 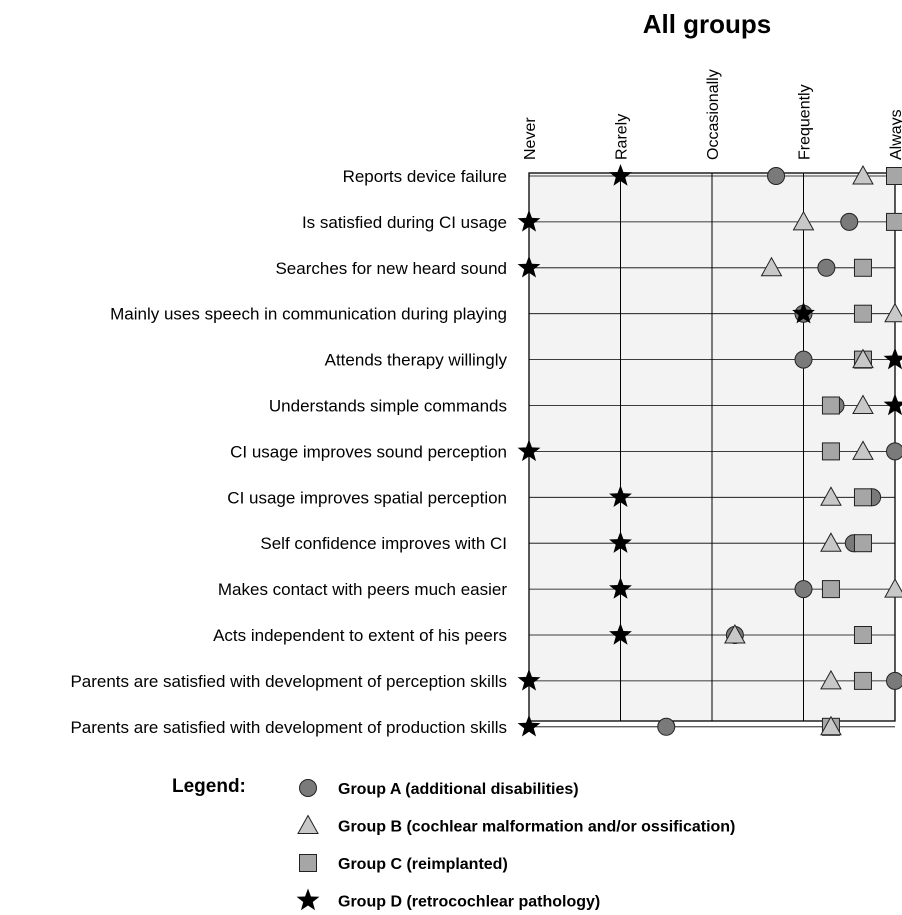 I want to click on legend-marker-star, so click(x=308, y=899).